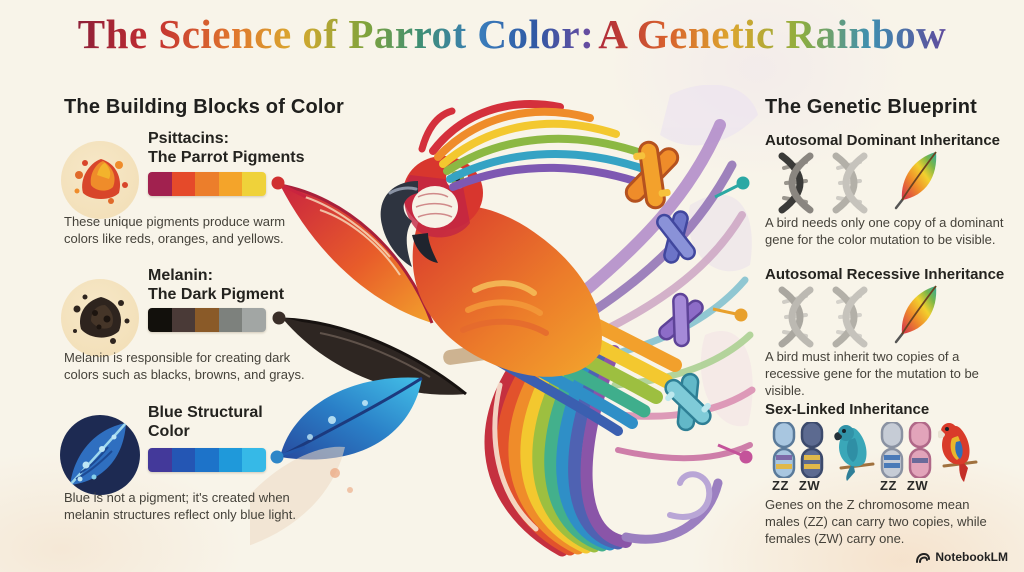 Image resolution: width=1024 pixels, height=572 pixels. What do you see at coordinates (277, 457) in the screenshot?
I see `blue-connector-dot` at bounding box center [277, 457].